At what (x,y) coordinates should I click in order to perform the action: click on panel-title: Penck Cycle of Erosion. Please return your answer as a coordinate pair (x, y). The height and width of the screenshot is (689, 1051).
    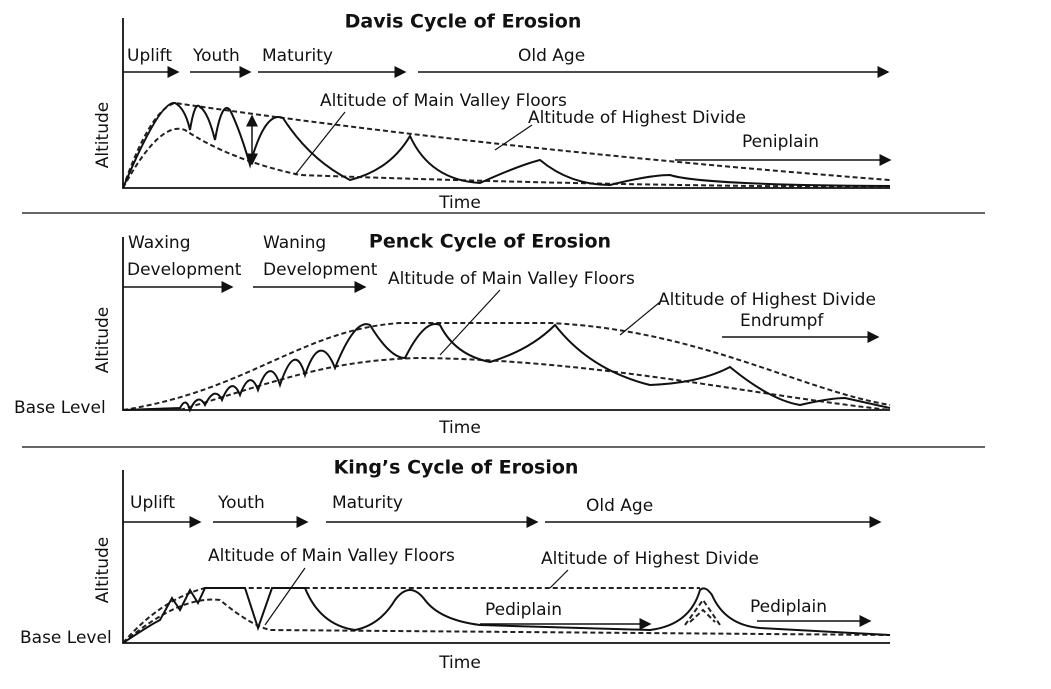
    Looking at the image, I should click on (490, 242).